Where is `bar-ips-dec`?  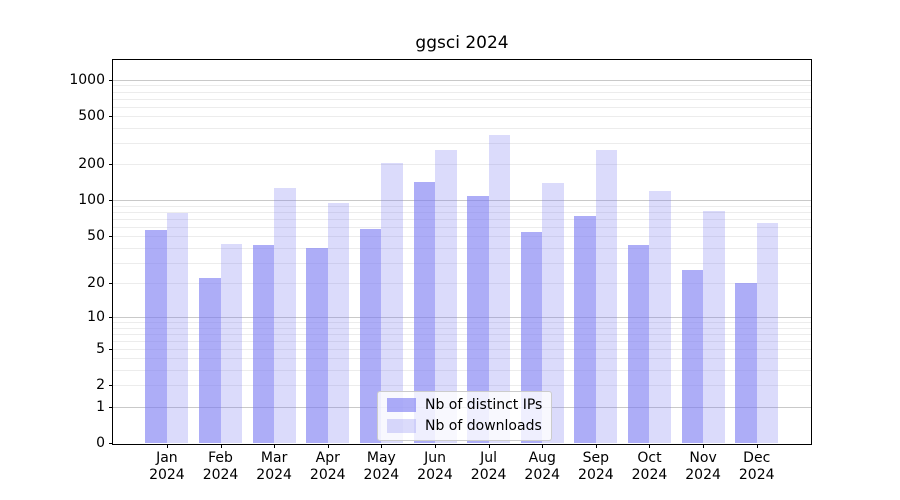 bar-ips-dec is located at coordinates (746, 363).